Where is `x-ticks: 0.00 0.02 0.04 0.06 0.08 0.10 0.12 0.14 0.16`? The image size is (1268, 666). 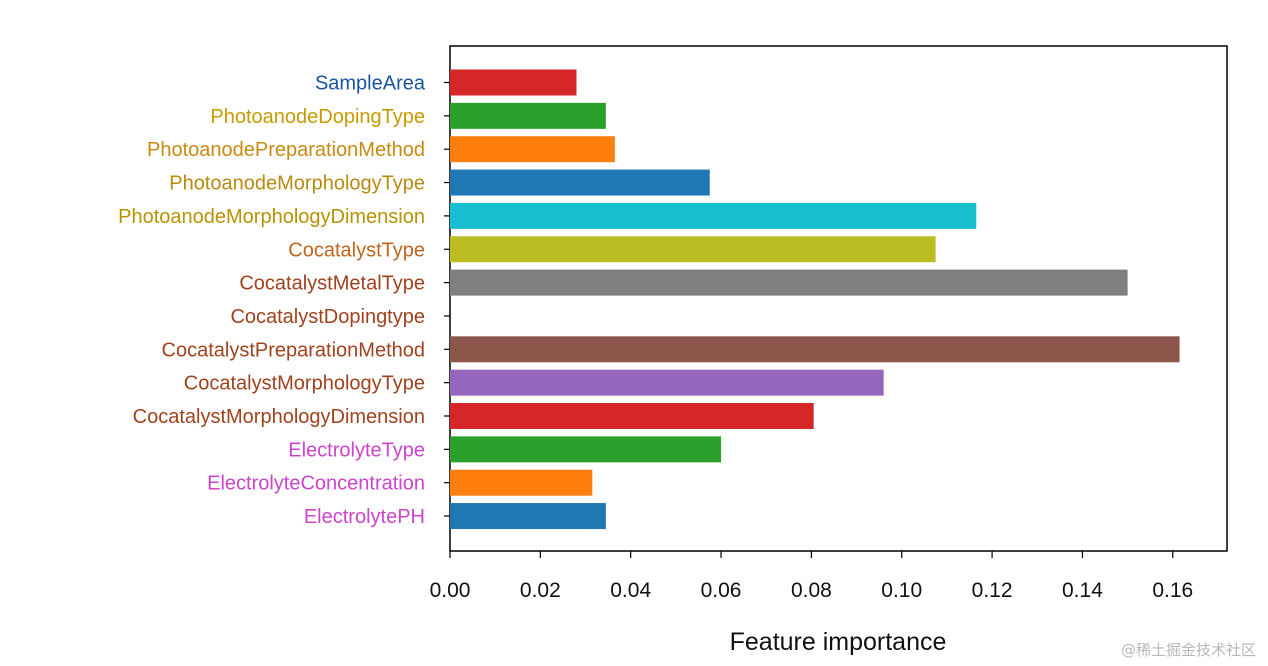
x-ticks: 0.00 0.02 0.04 0.06 0.08 0.10 0.12 0.14 0.16 is located at coordinates (811, 576).